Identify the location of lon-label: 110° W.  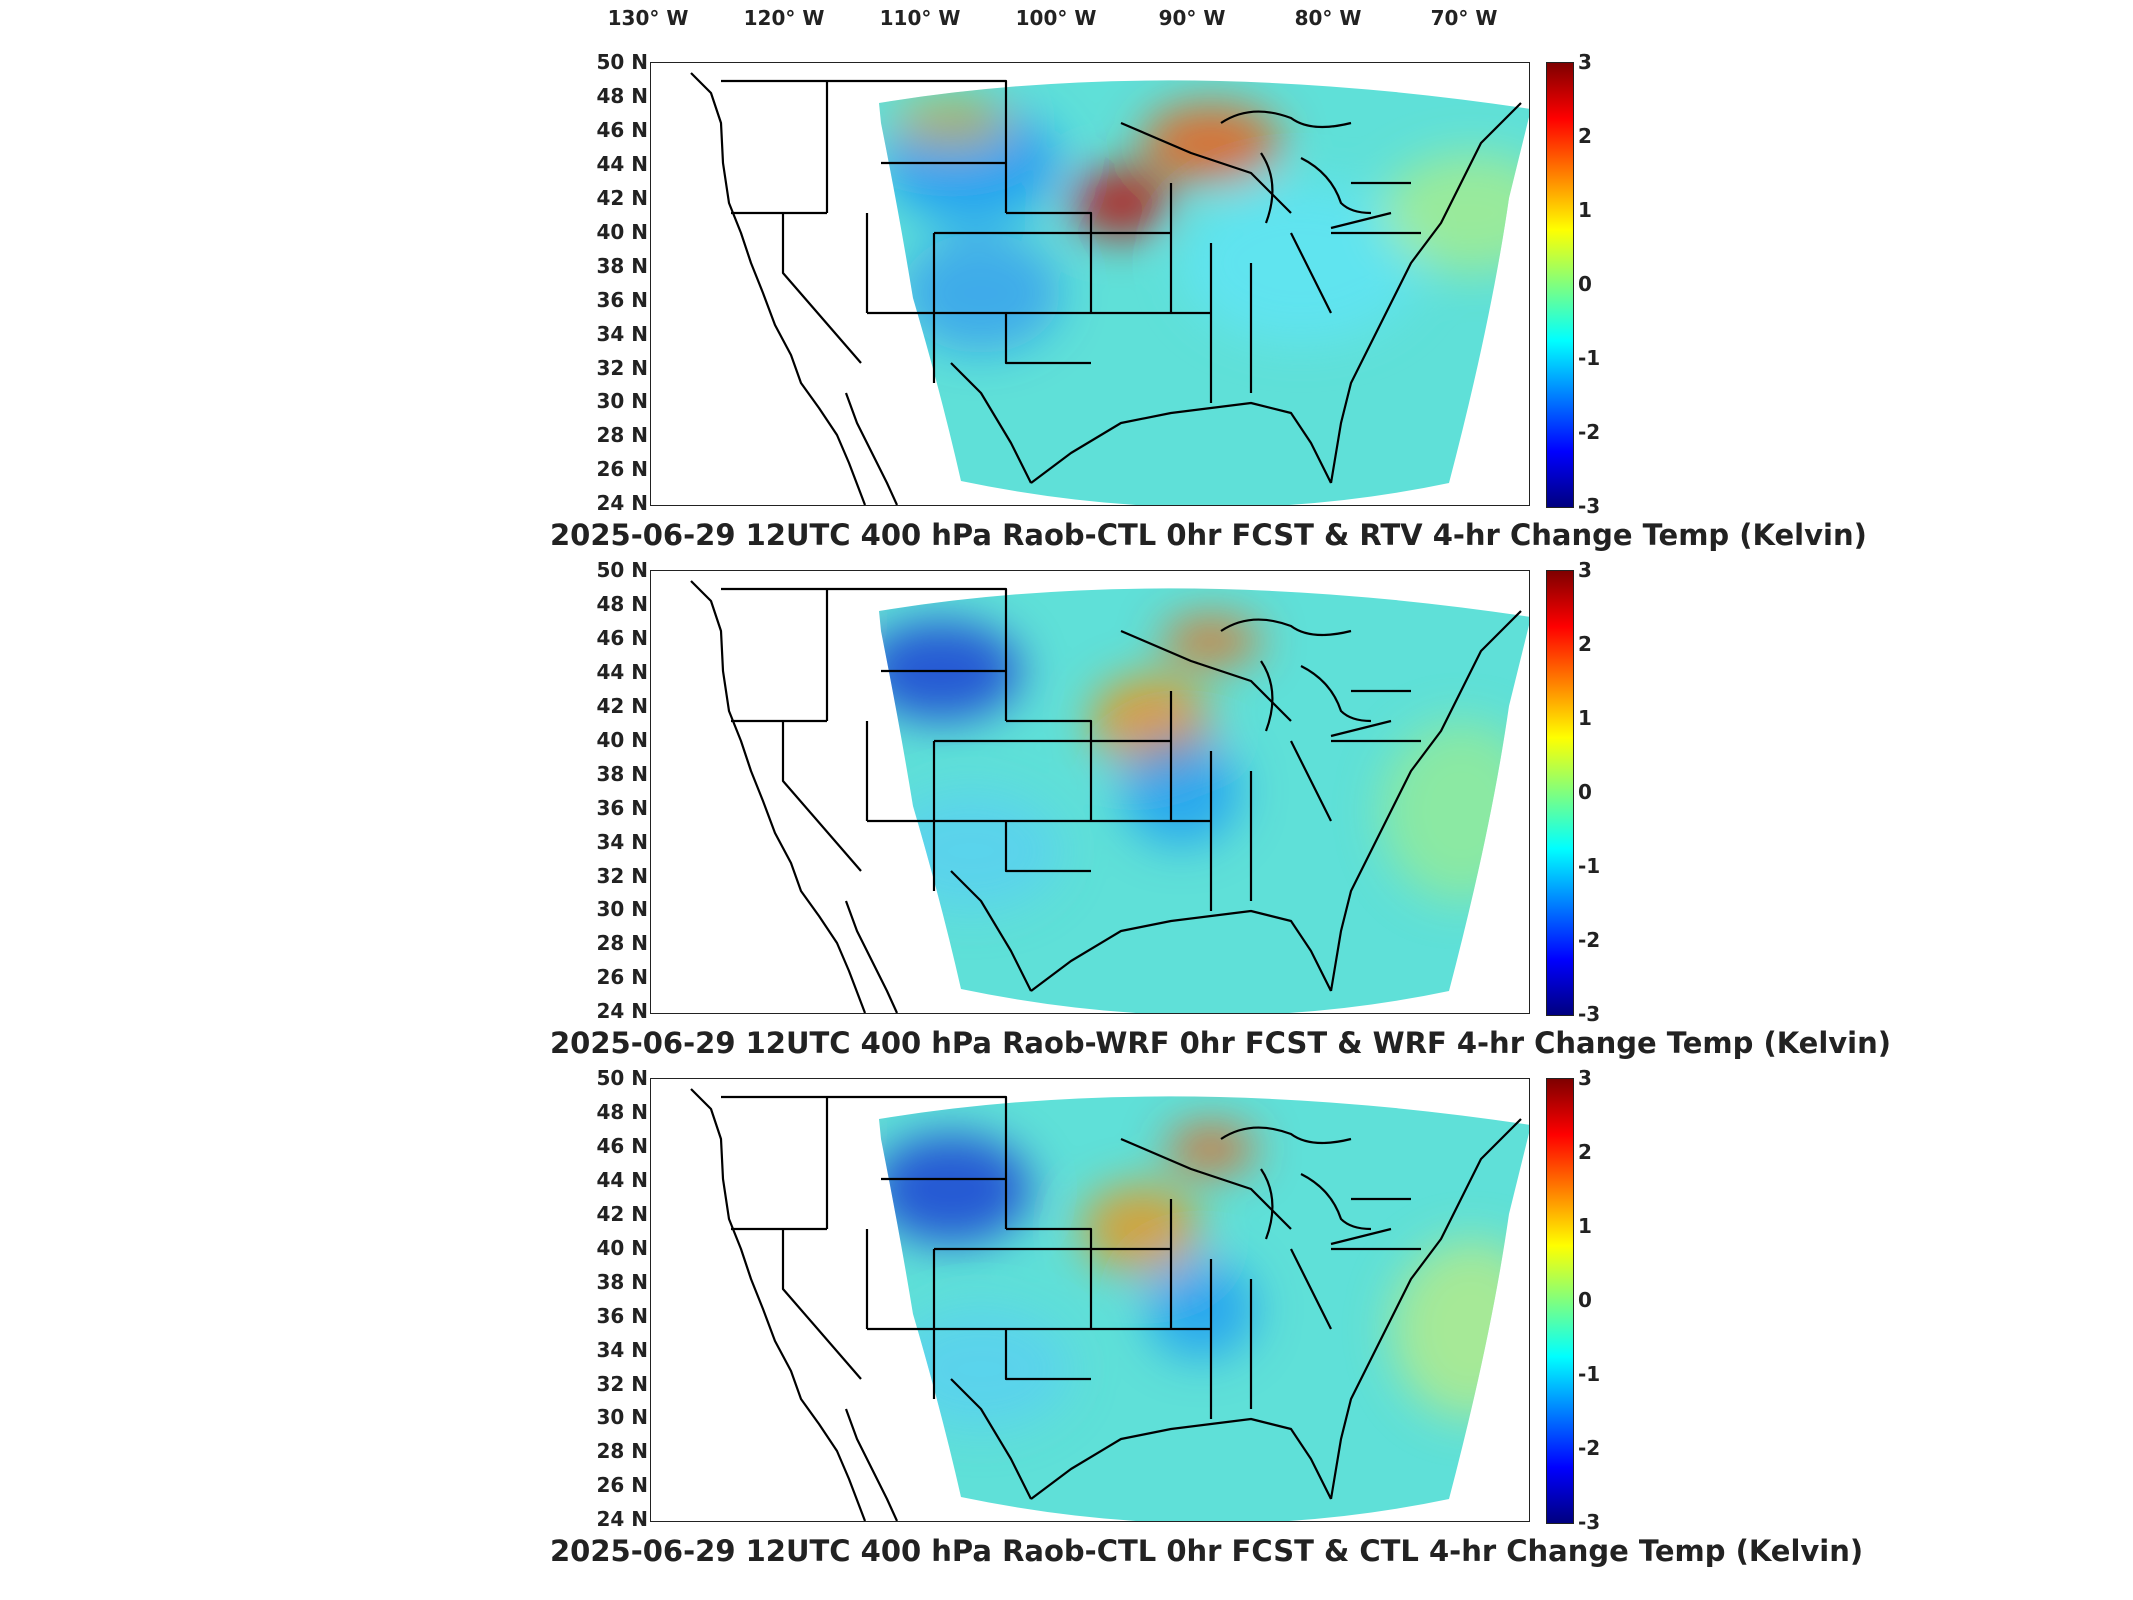
(920, 18).